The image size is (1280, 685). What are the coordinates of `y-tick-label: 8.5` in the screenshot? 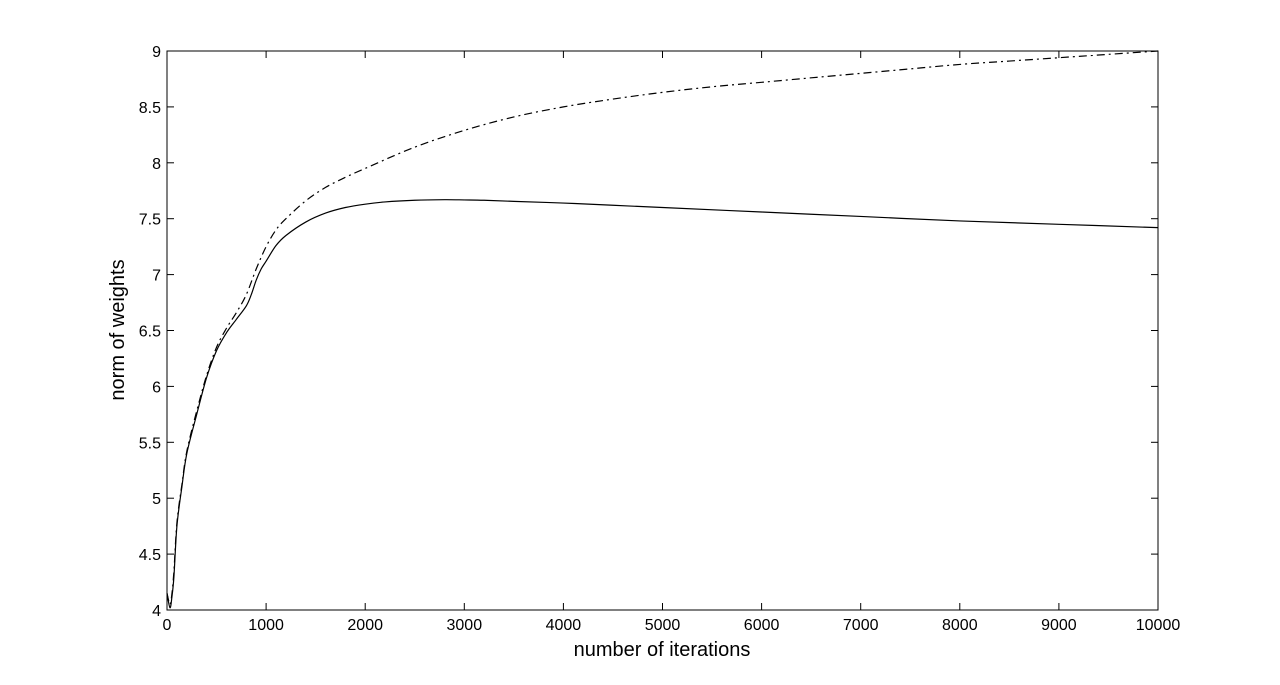 It's located at (150, 108).